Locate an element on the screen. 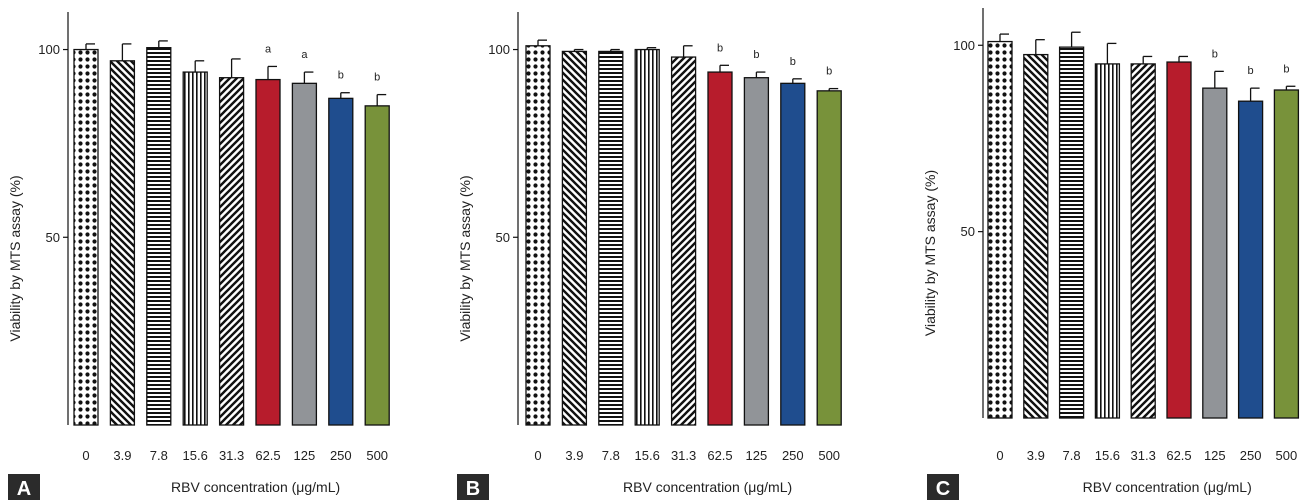 The height and width of the screenshot is (500, 1312). panel-label: C is located at coordinates (943, 489).